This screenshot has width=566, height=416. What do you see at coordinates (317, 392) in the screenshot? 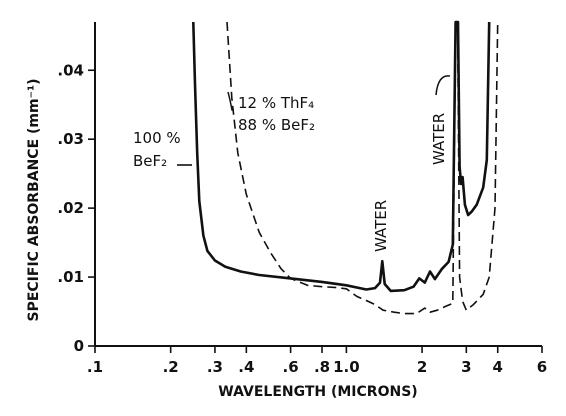
I see `x-axis-title: WAVELENGTH (MICRONS)` at bounding box center [317, 392].